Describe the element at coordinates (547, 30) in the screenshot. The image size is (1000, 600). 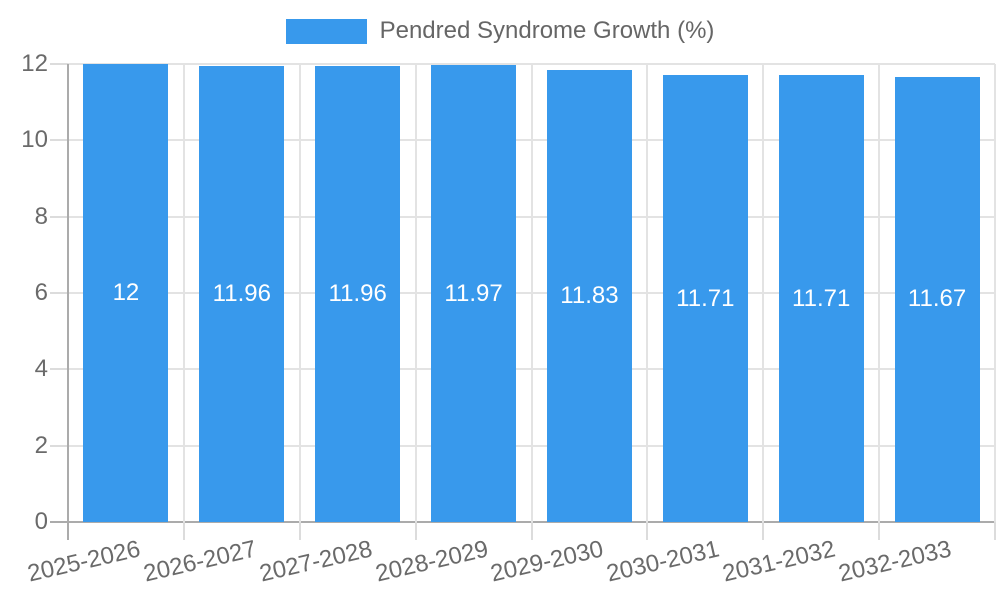
I see `legend-label: Pendred Syndrome Growth (%)` at that location.